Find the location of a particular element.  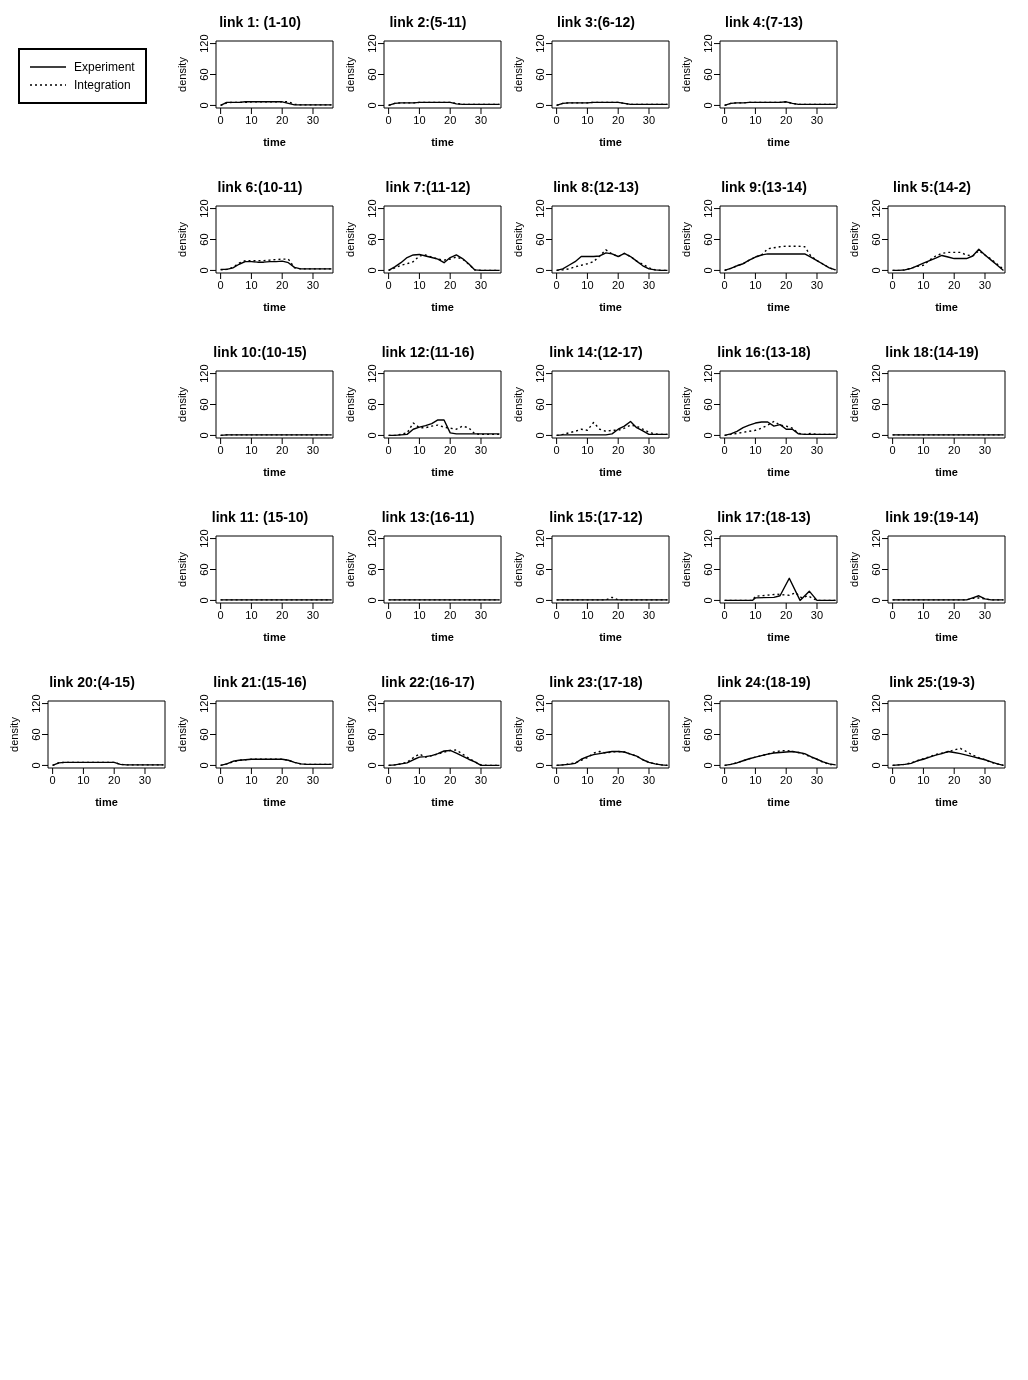

legend-label: Experiment is located at coordinates (104, 67).